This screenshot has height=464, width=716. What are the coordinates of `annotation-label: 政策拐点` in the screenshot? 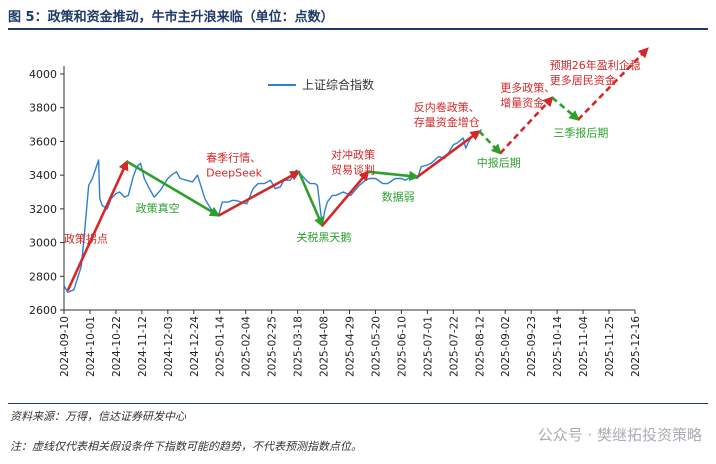 It's located at (86, 239).